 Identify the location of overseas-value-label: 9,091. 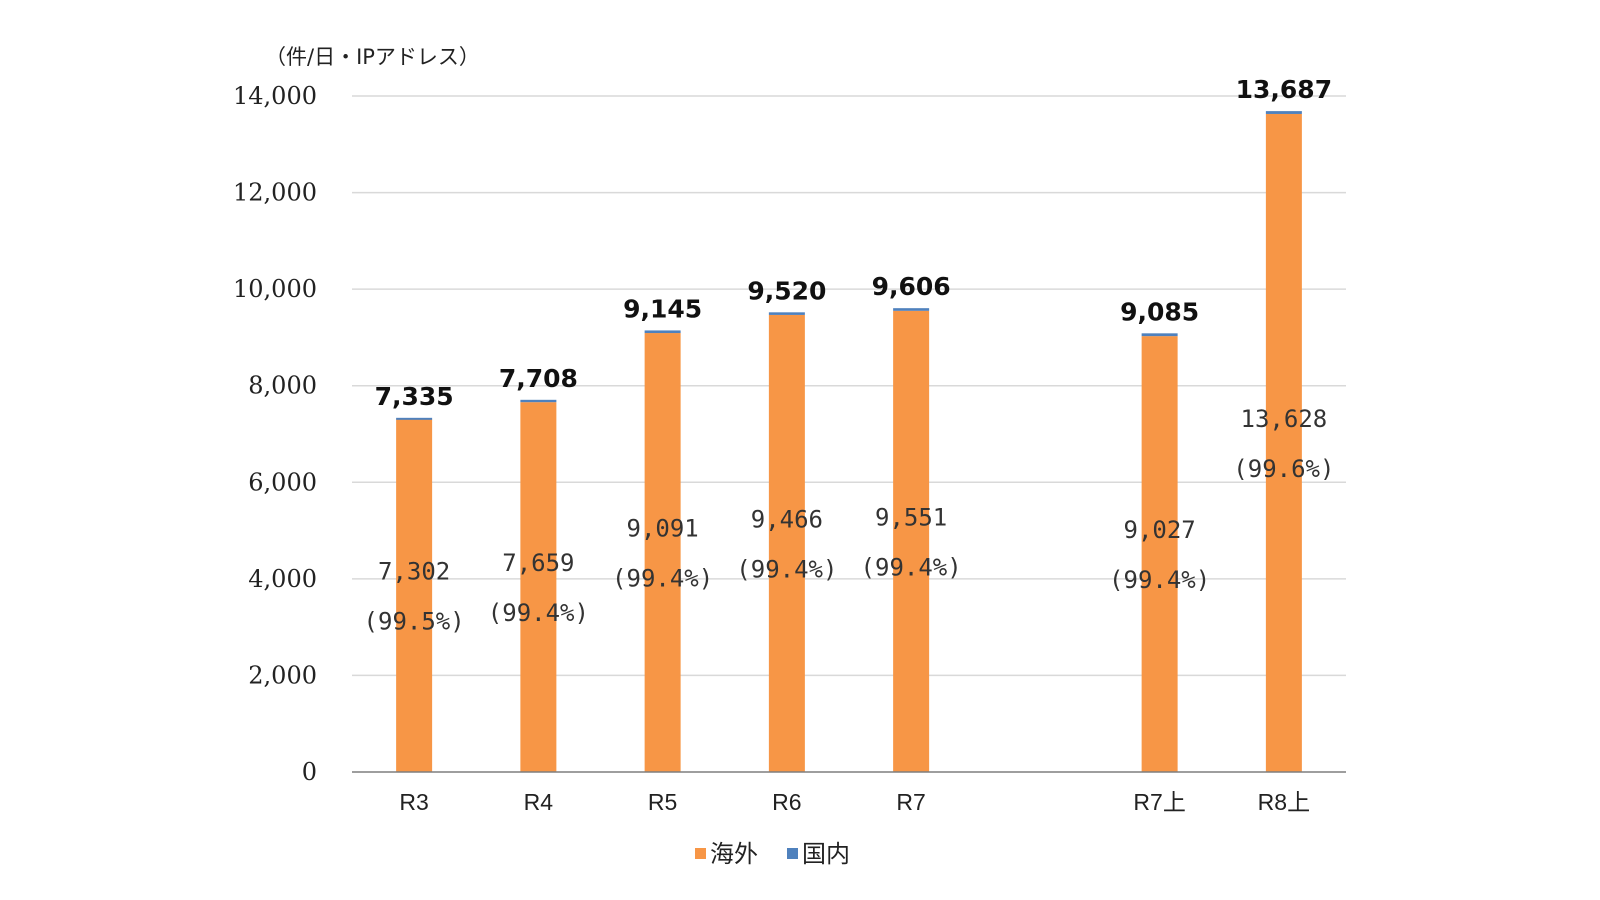
(663, 529).